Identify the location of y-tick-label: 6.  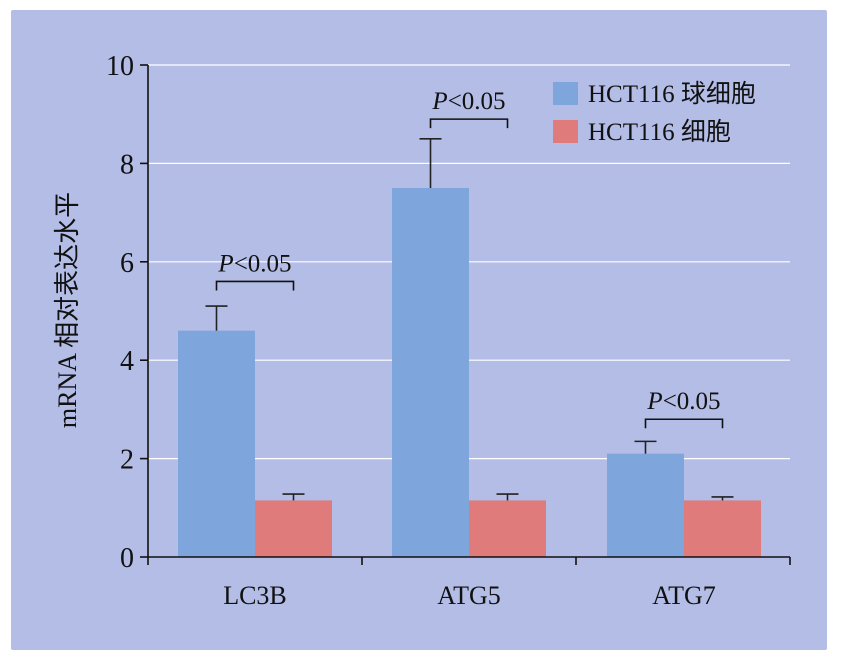
(127, 263).